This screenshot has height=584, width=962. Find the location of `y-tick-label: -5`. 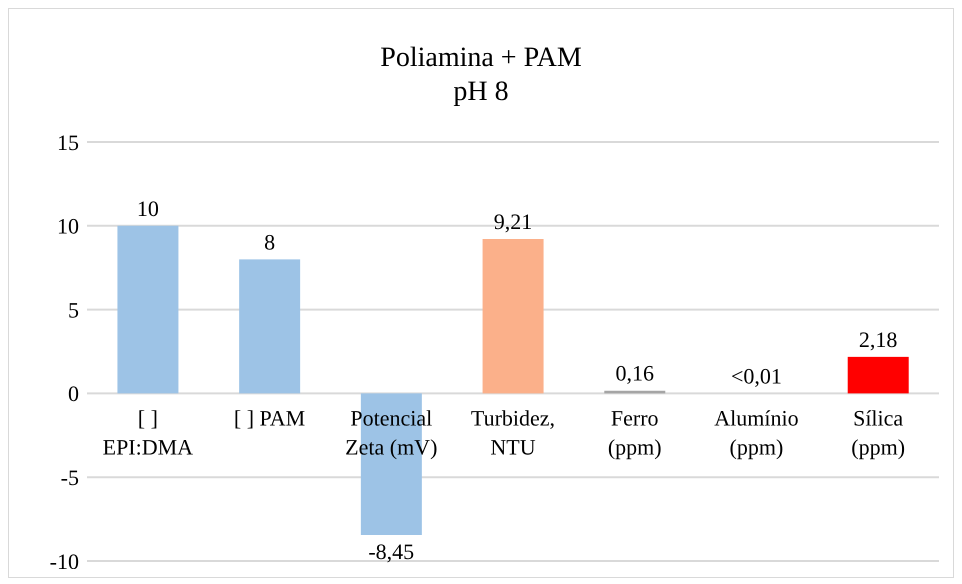

y-tick-label: -5 is located at coordinates (69, 477).